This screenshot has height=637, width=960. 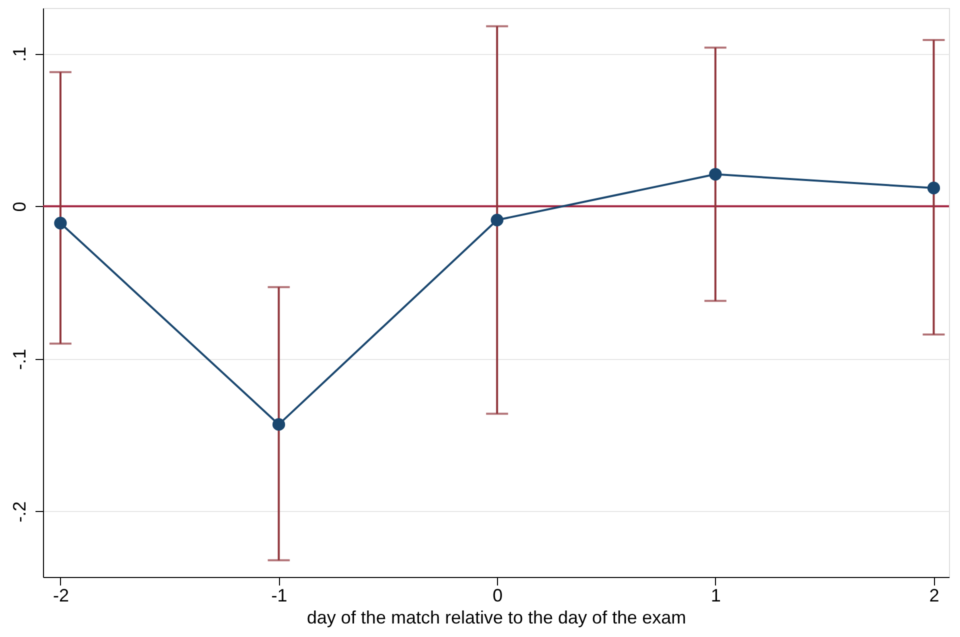 I want to click on y-tick-label: -.1, so click(x=20, y=359).